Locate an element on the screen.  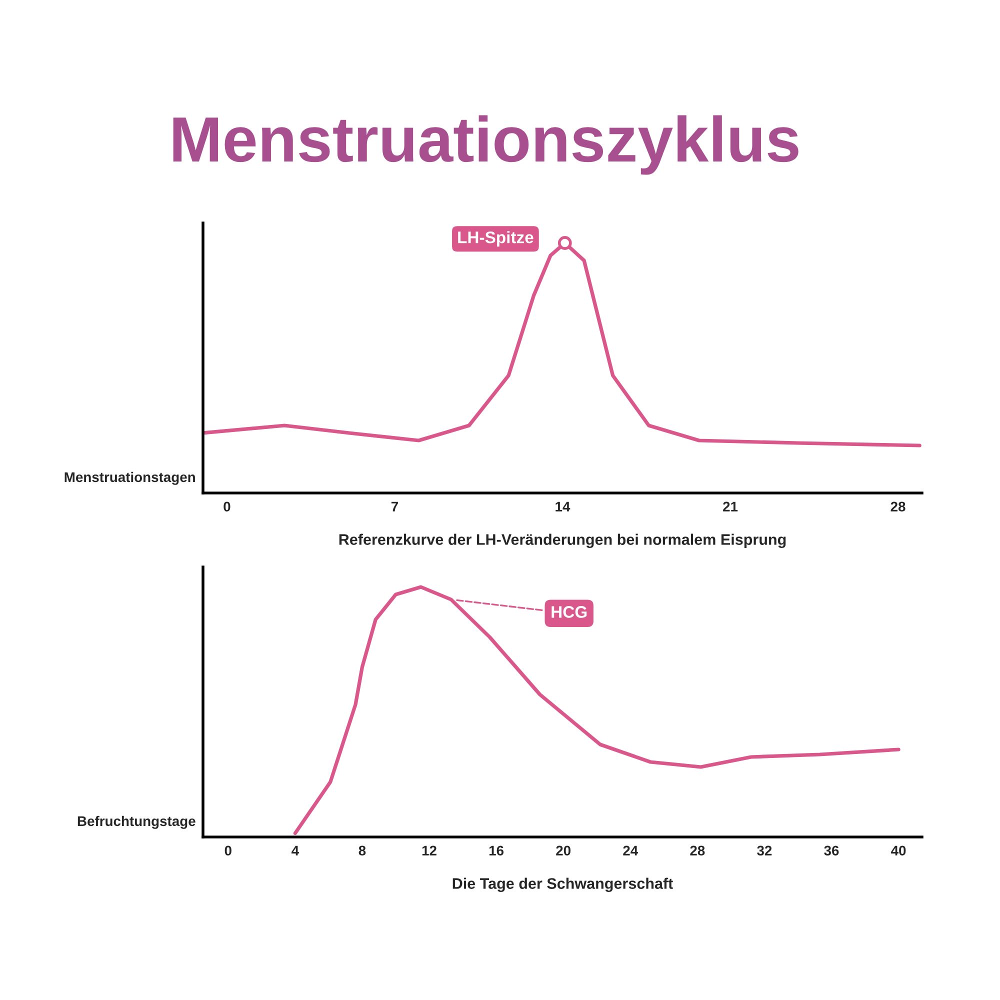
x-axis-title: Die Tage der Schwangerschaft is located at coordinates (562, 885).